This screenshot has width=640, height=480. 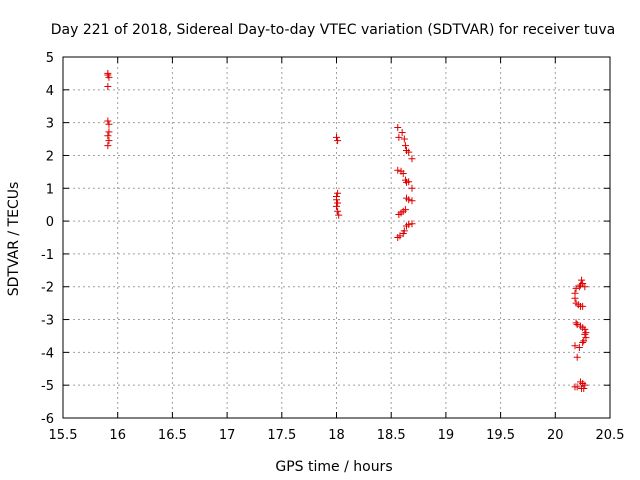 I want to click on y-axis-label: SDTVAR / TECUs, so click(x=14, y=239).